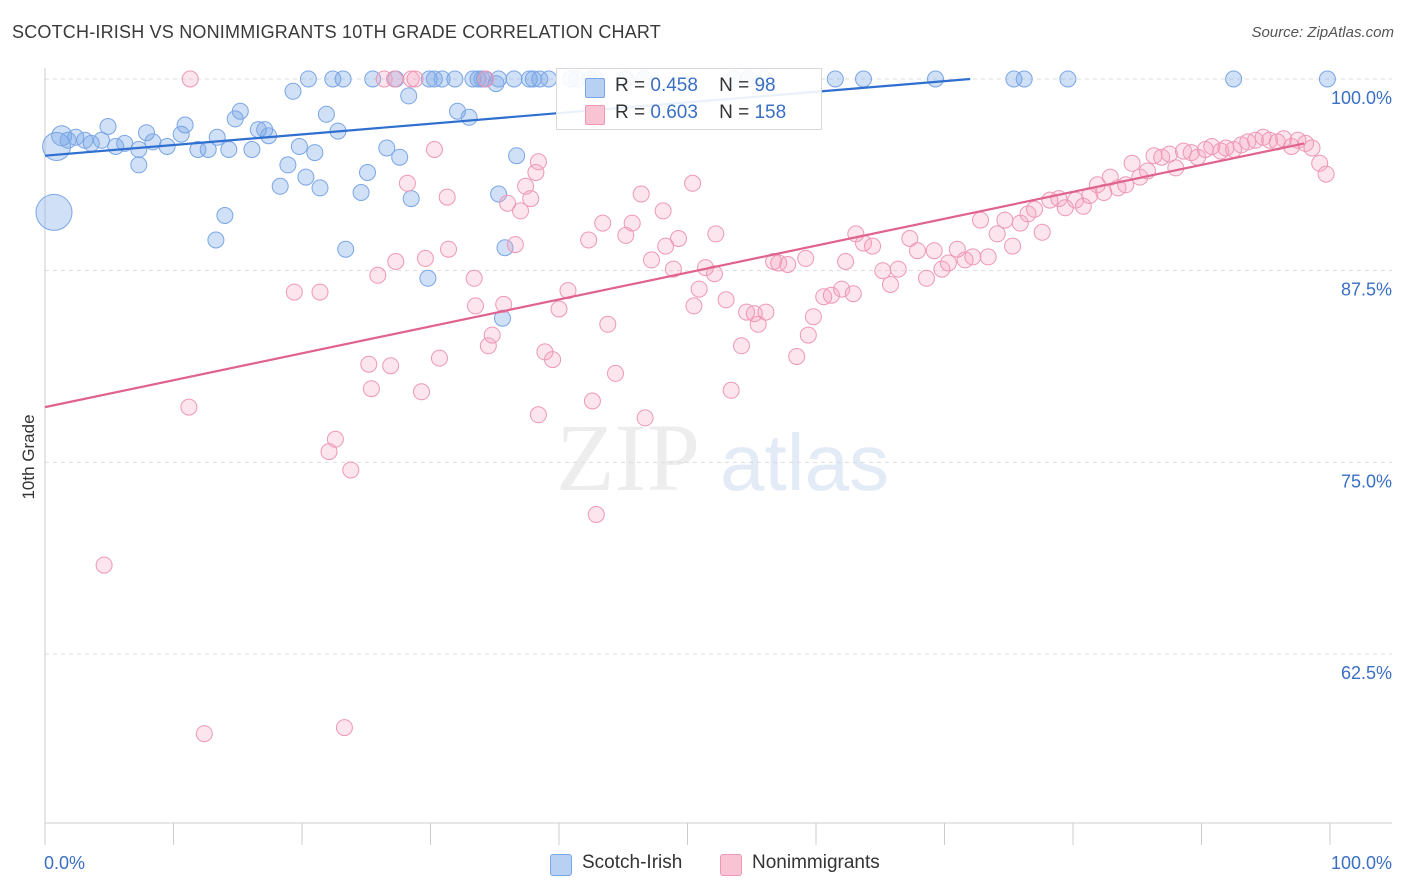 This screenshot has width=1406, height=892. Describe the element at coordinates (28, 456) in the screenshot. I see `y-axis-label: 10th Grade` at that location.